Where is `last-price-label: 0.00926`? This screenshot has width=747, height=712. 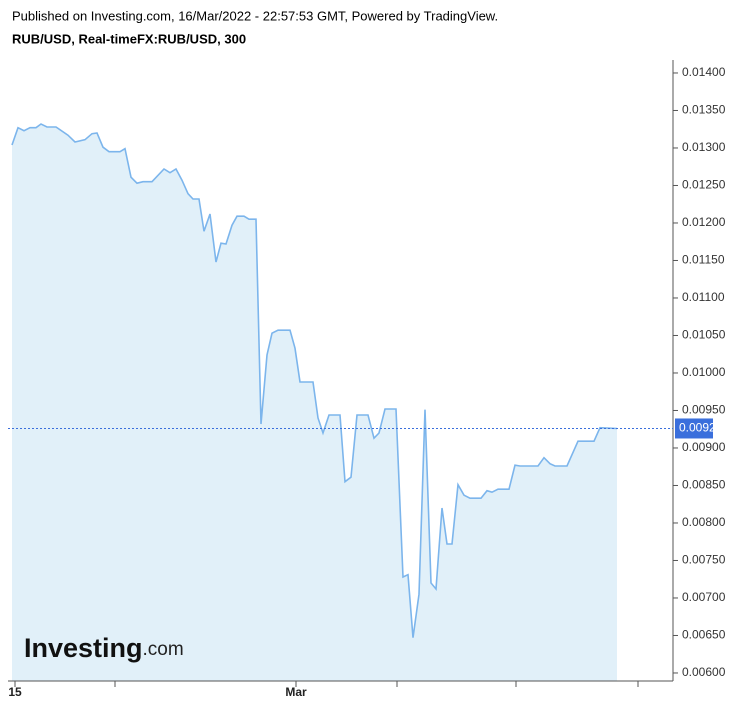 last-price-label: 0.00926 is located at coordinates (701, 428).